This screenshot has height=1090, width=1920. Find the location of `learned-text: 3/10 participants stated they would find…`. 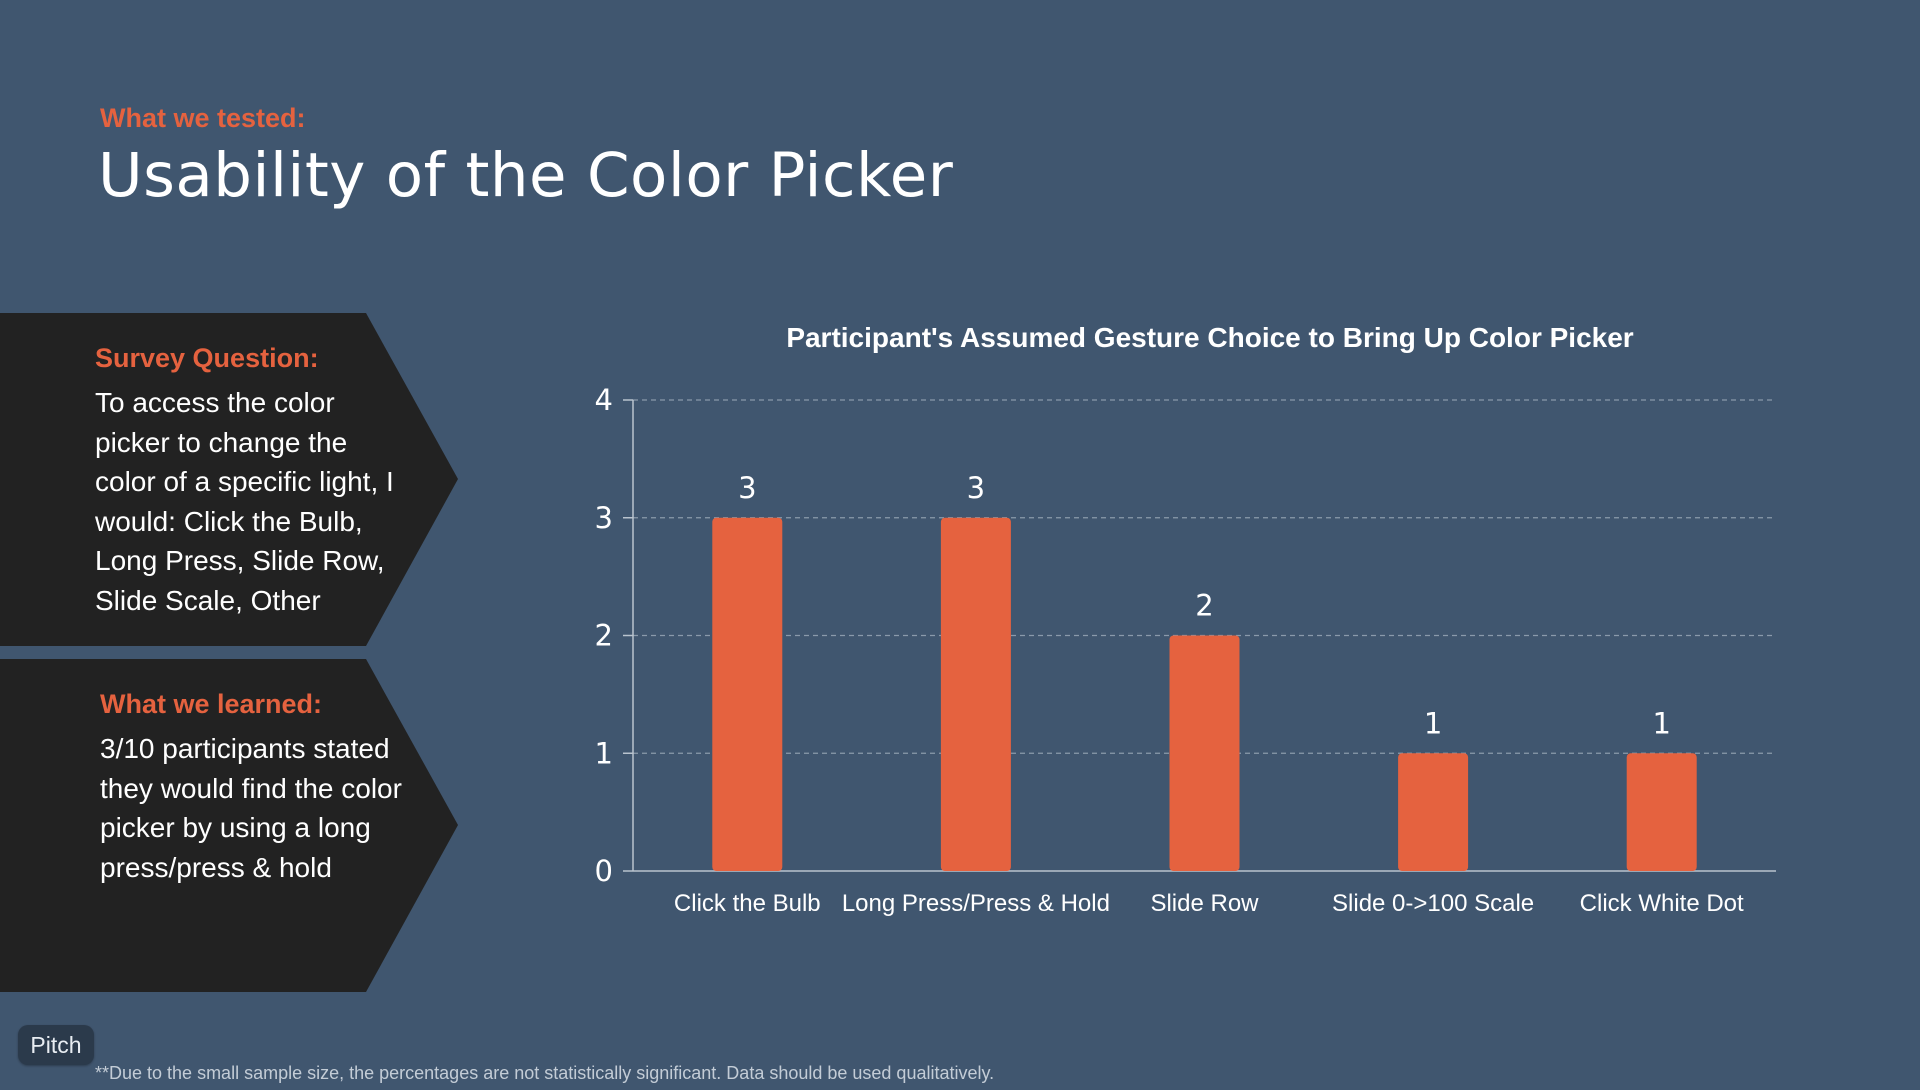

learned-text: 3/10 participants stated they would find… is located at coordinates (251, 808).